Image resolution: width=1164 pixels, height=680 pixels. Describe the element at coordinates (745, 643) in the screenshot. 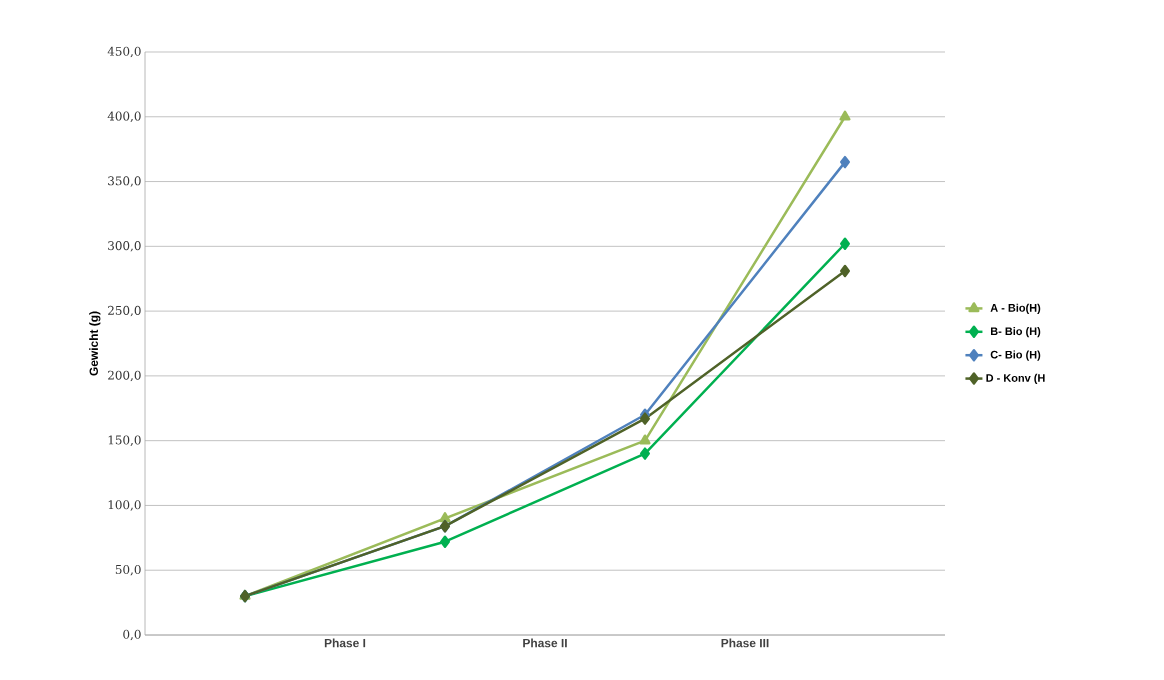

I see `x-tick-label: Phase III` at that location.